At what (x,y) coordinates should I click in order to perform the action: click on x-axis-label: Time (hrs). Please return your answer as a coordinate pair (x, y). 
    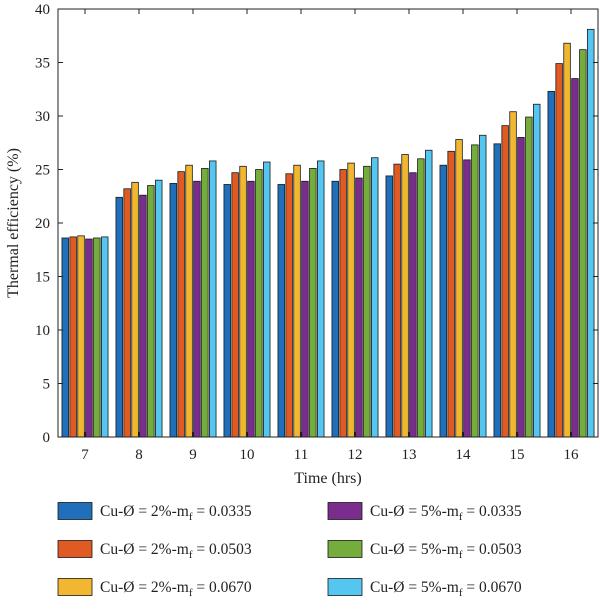
    Looking at the image, I should click on (327, 478).